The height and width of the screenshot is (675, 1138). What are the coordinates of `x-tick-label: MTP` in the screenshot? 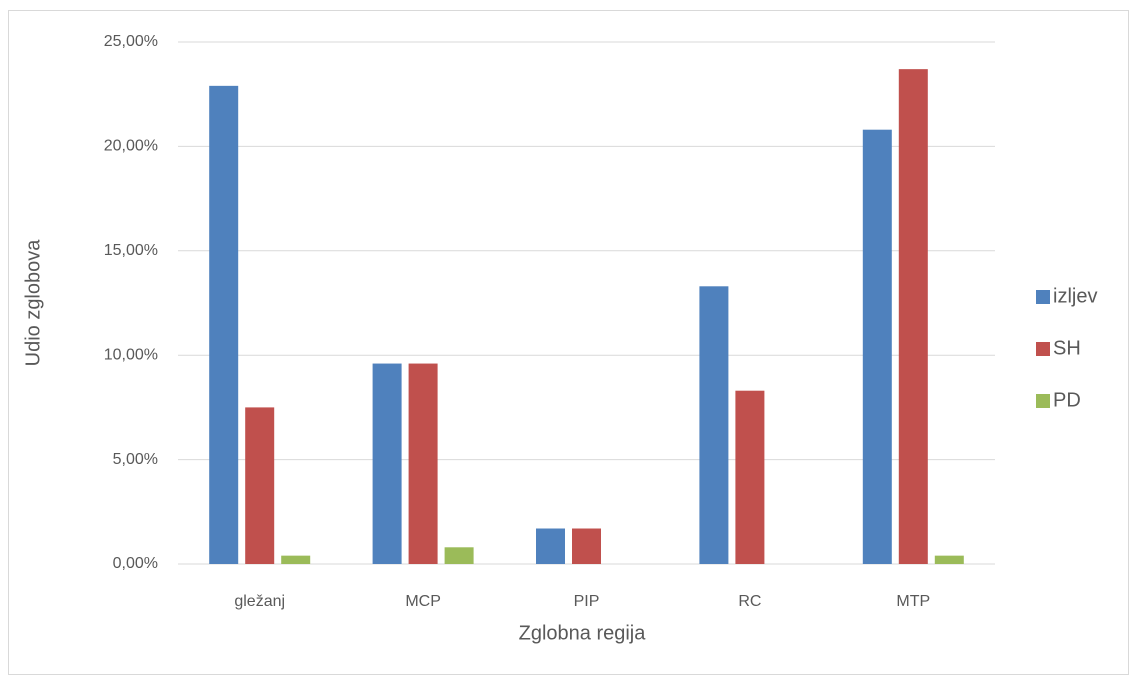 It's located at (913, 601).